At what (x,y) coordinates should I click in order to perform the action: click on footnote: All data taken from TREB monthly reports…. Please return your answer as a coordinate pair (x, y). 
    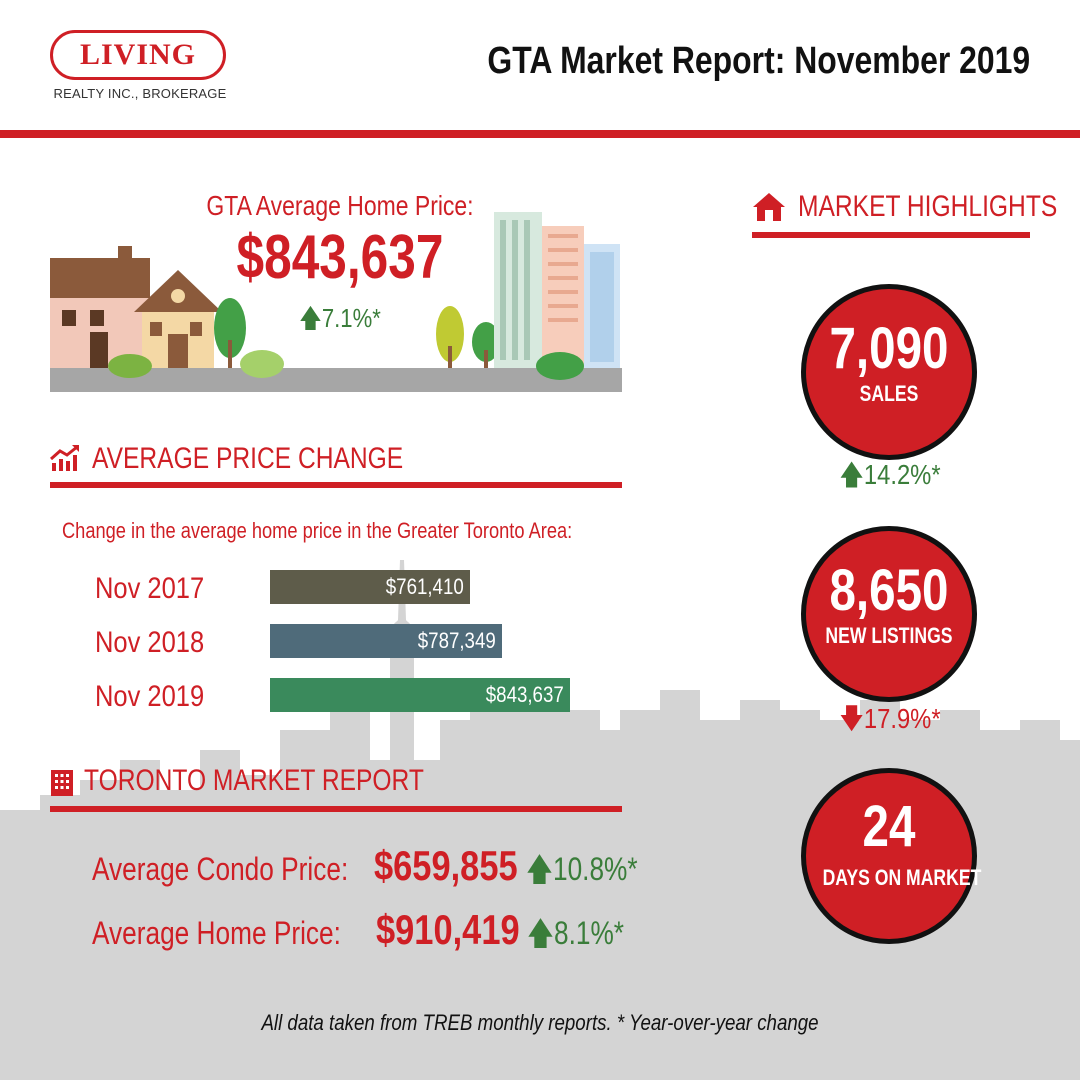
    Looking at the image, I should click on (540, 1022).